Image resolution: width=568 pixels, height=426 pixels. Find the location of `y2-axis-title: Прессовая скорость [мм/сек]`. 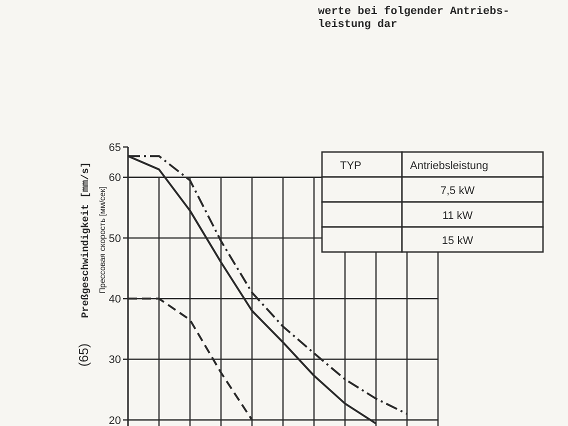

y2-axis-title: Прессовая скорость [мм/сек] is located at coordinates (102, 240).